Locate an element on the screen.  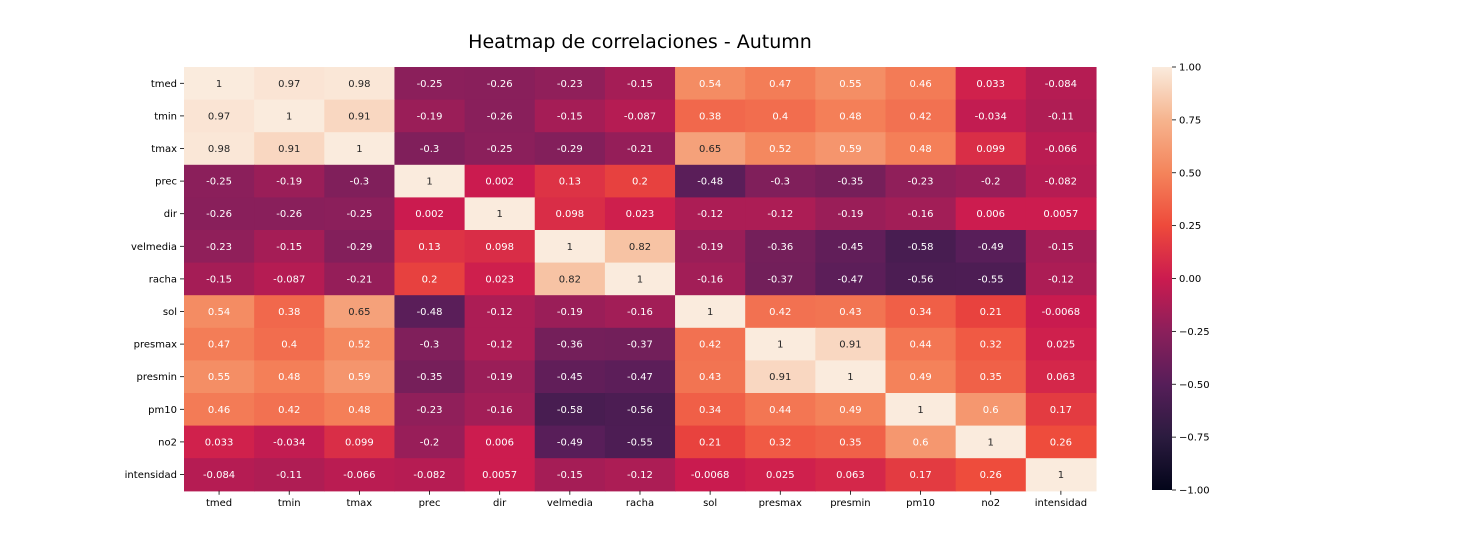
chart-title: Heatmap de correlaciones - Autumn is located at coordinates (640, 42).